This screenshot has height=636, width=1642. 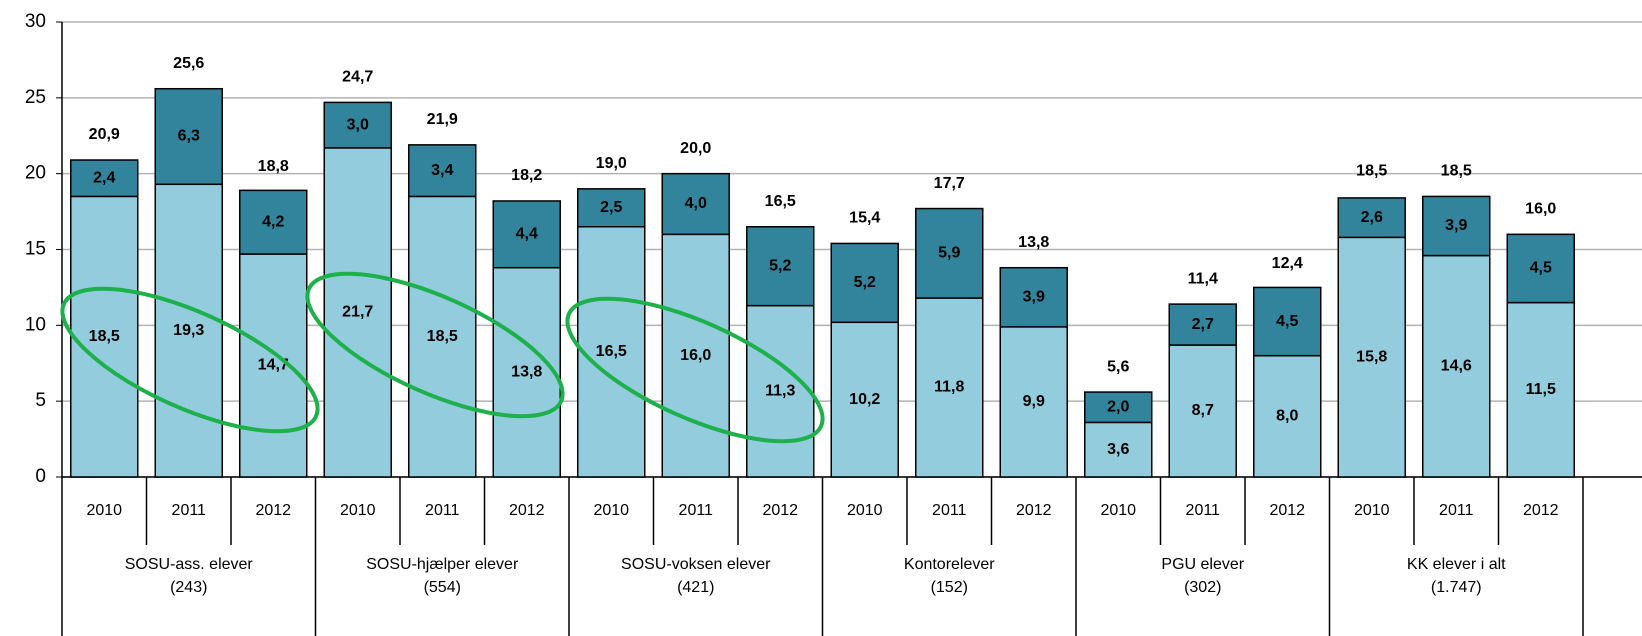 What do you see at coordinates (442, 170) in the screenshot?
I see `data-label: 3,4` at bounding box center [442, 170].